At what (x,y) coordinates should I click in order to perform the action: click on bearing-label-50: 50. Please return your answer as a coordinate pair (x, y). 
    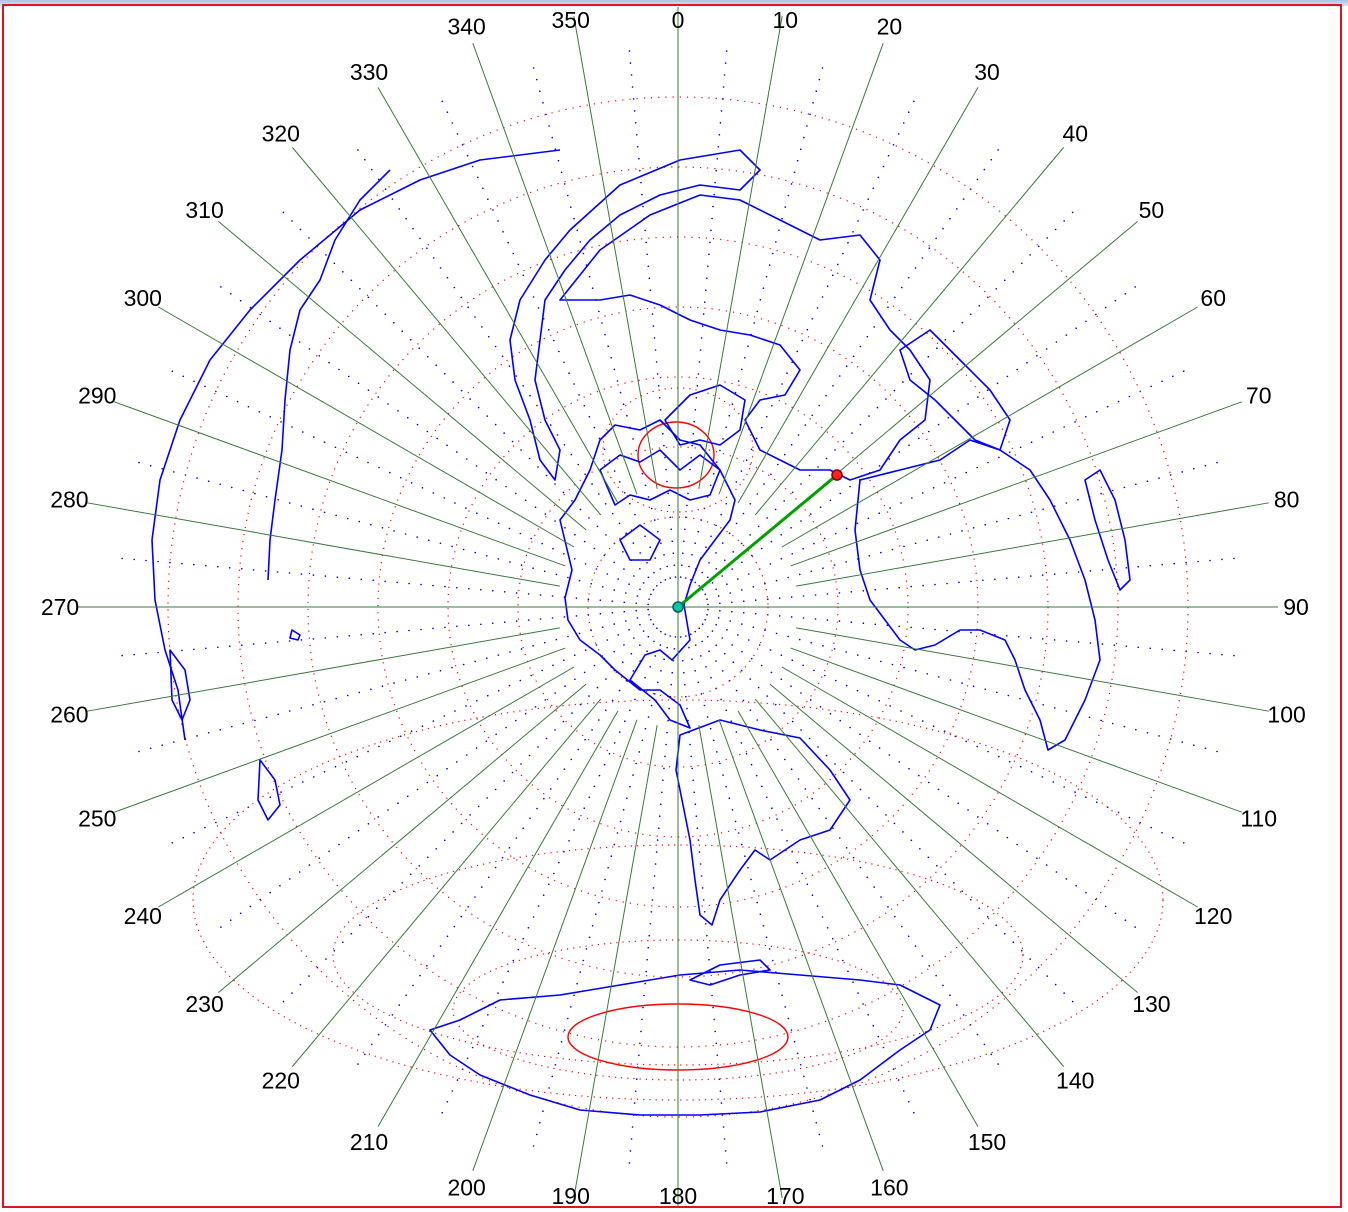
    Looking at the image, I should click on (1152, 210).